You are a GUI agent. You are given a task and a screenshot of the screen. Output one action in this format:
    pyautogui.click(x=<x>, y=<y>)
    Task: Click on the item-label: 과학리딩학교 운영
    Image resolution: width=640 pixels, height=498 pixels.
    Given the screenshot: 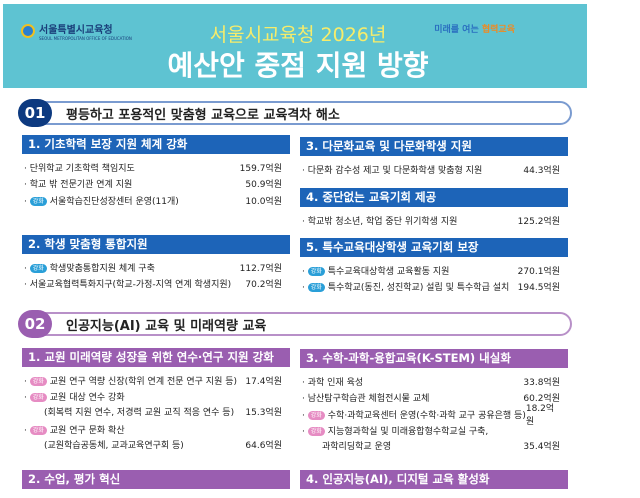 What is the action you would take?
    pyautogui.click(x=357, y=447)
    